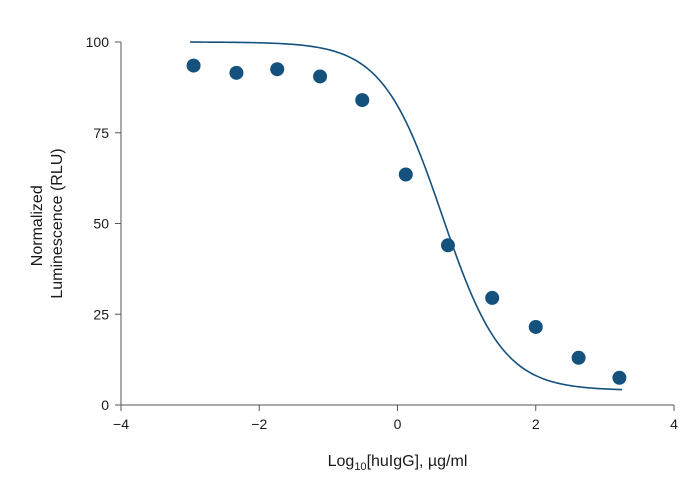 The image size is (690, 481). I want to click on y-axis-ticks: 0 25 50 75 100, so click(103, 223).